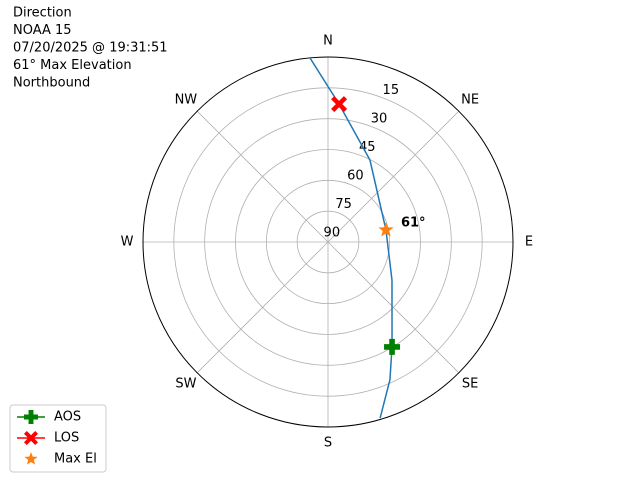 The height and width of the screenshot is (480, 640). Describe the element at coordinates (75, 459) in the screenshot. I see `legend-label: Max El` at that location.